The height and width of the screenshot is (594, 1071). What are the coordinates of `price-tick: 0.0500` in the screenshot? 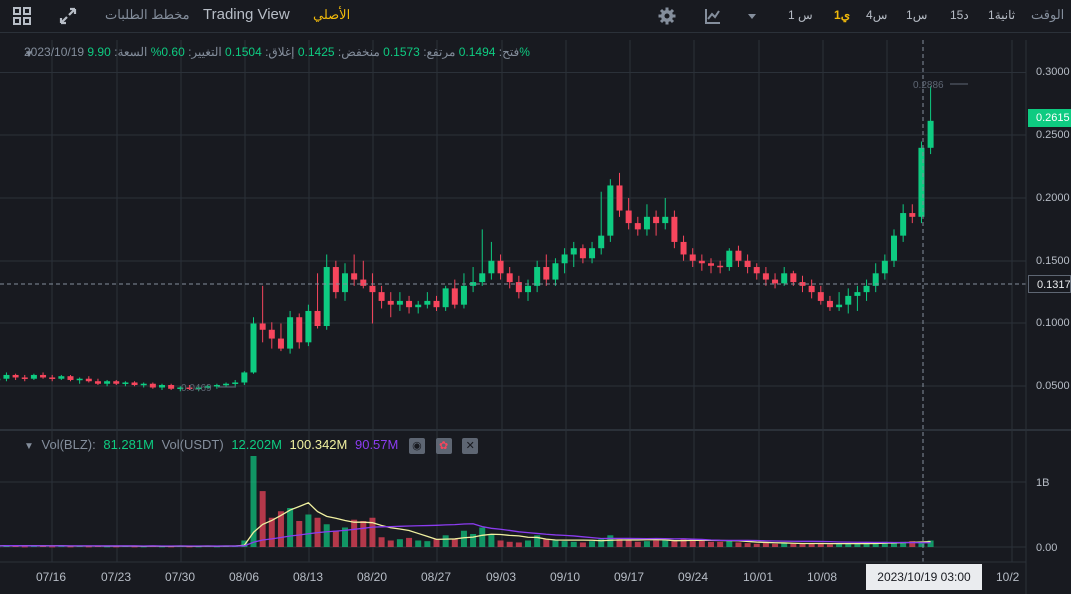 It's located at (1053, 386).